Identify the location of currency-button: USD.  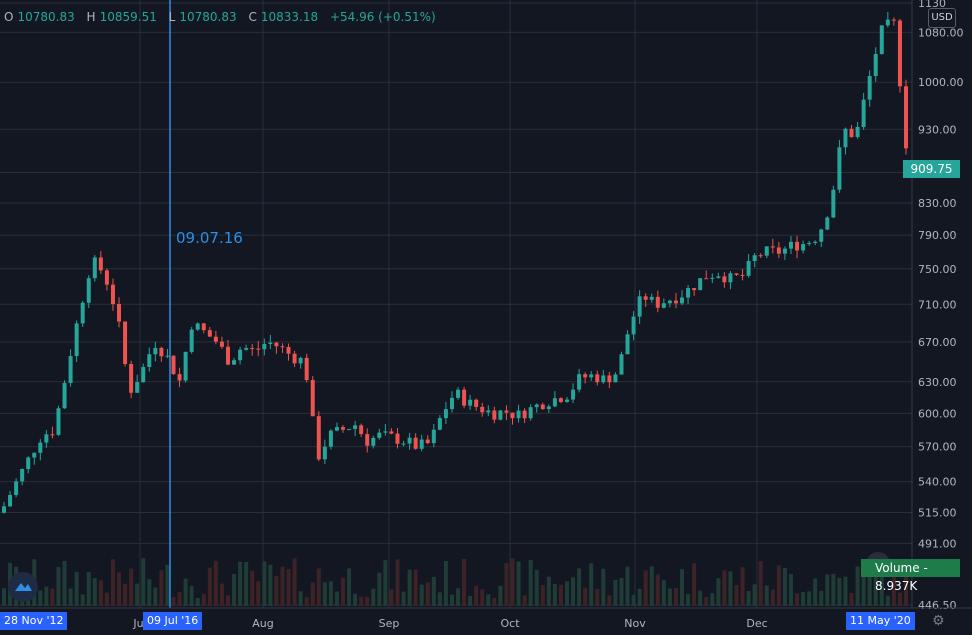
(942, 18).